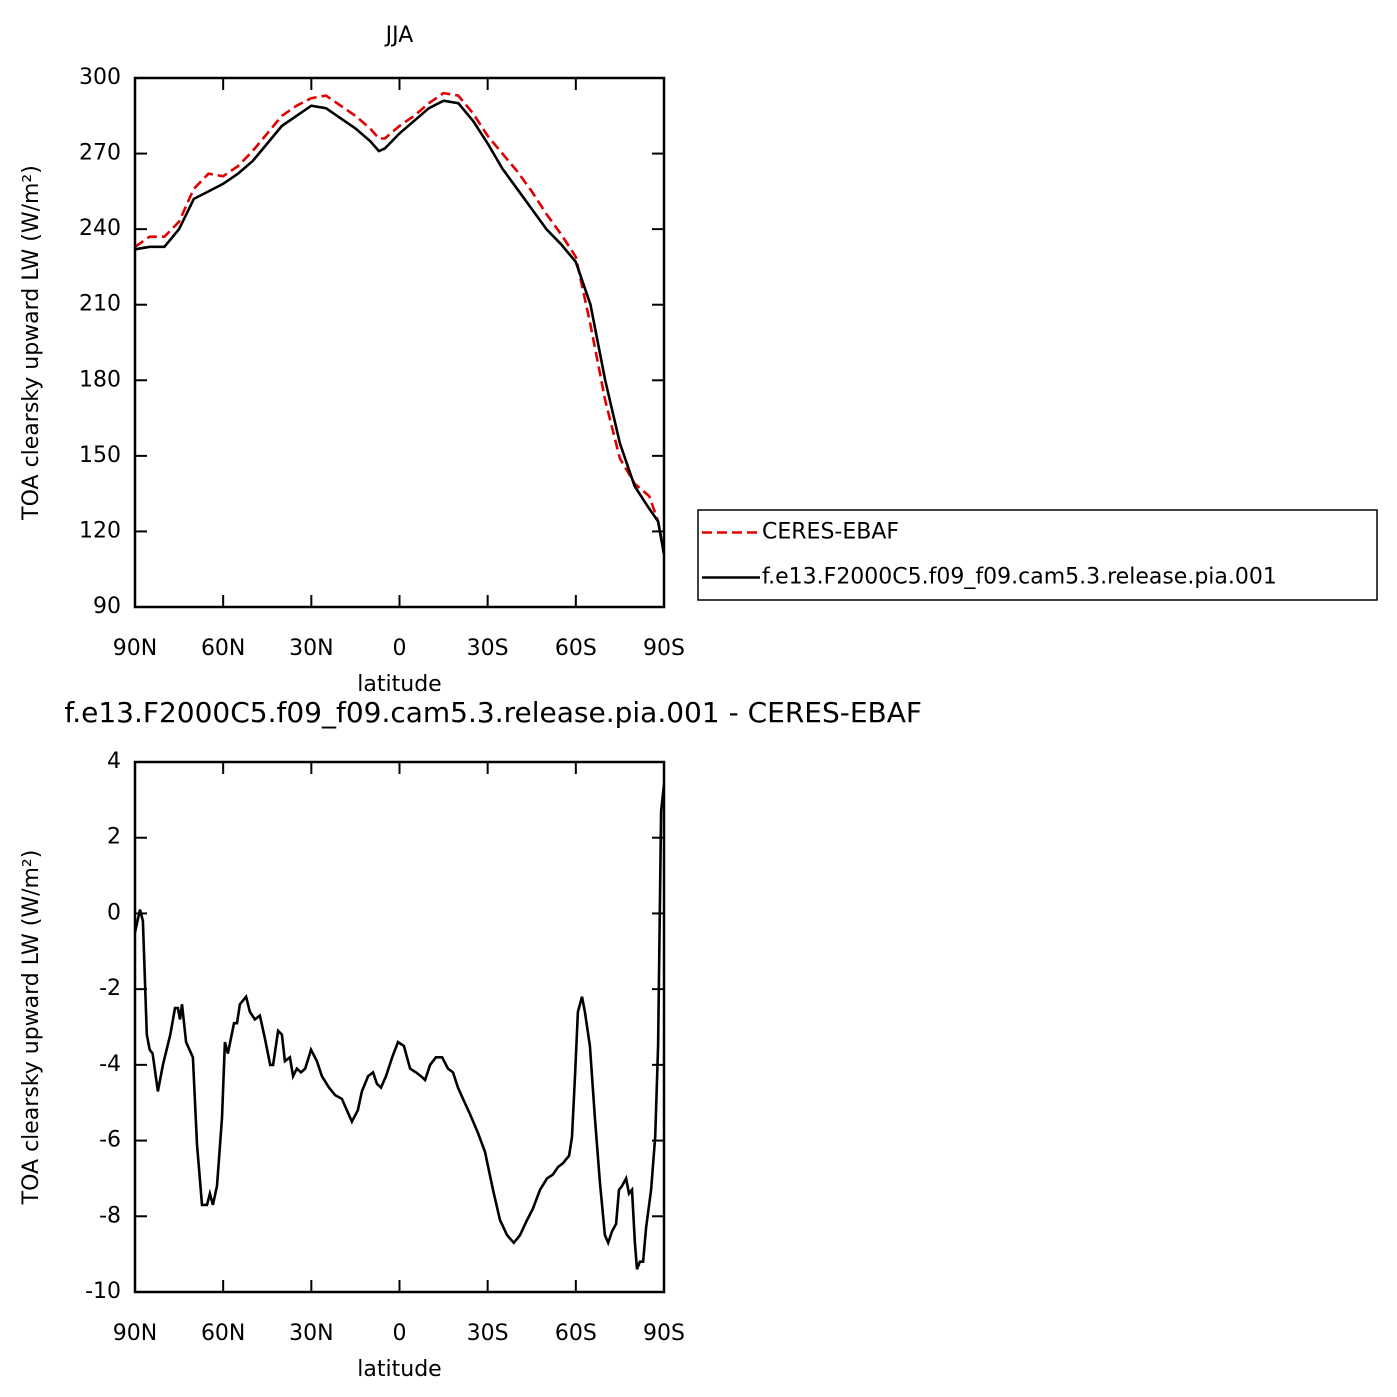  I want to click on legend-label: CERES-EBAF, so click(830, 532).